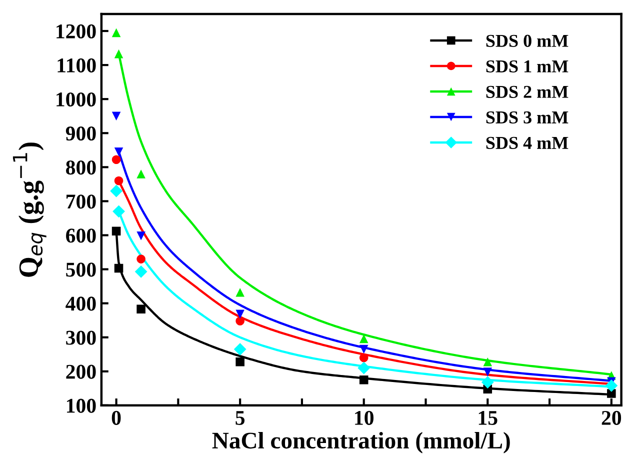 The height and width of the screenshot is (466, 634). I want to click on x-axis-title: NaCl concentration (mmol/L), so click(361, 443).